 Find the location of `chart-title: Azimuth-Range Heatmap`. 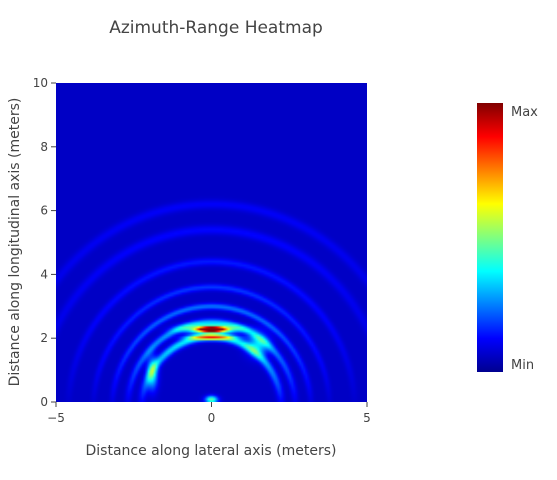

chart-title: Azimuth-Range Heatmap is located at coordinates (216, 28).